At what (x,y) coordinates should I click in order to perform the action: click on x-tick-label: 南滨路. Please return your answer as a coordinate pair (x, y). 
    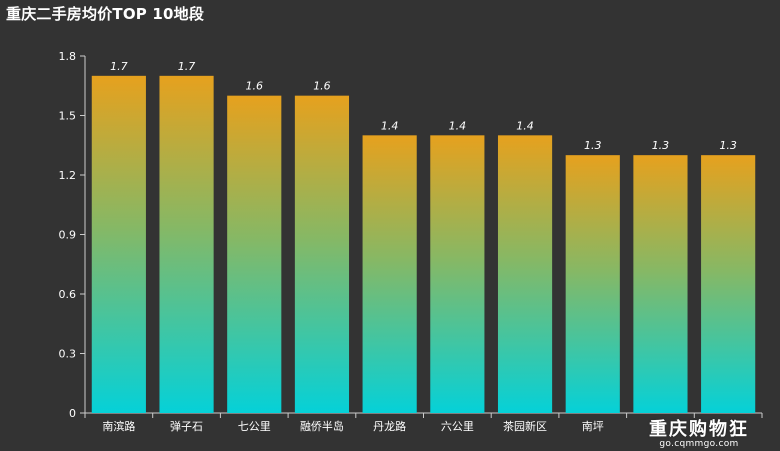
    Looking at the image, I should click on (118, 426).